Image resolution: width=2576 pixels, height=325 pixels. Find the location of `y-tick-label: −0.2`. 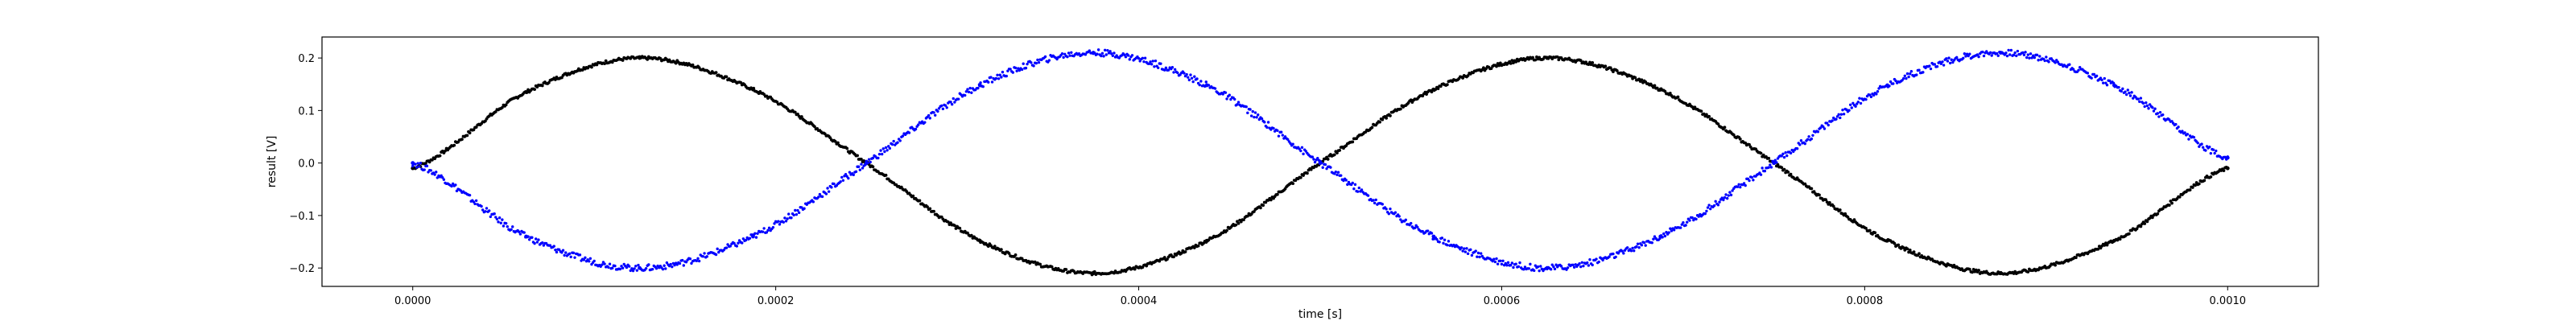

y-tick-label: −0.2 is located at coordinates (302, 269).